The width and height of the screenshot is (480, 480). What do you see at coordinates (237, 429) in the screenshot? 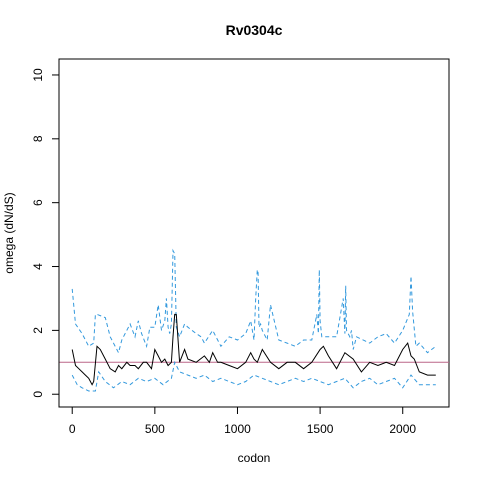
I see `x-tick-label: 1000` at bounding box center [237, 429].